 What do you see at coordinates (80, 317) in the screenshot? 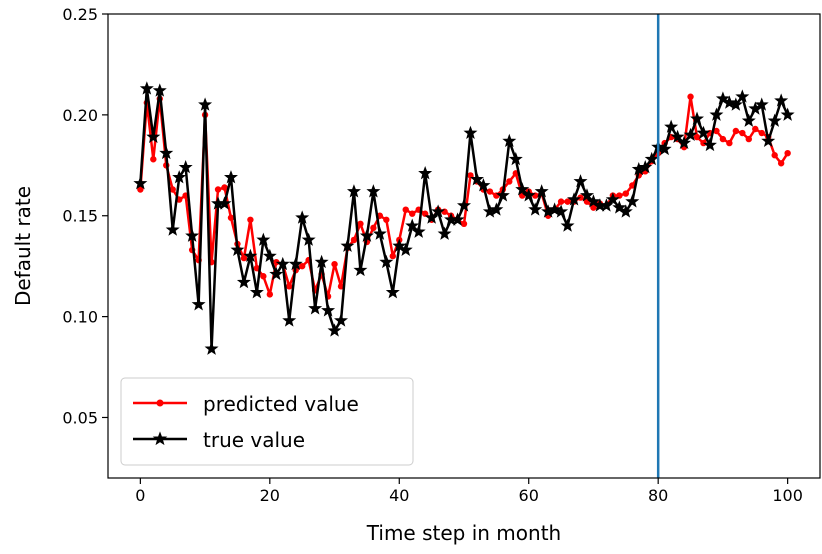
I see `y-tick-label: 0.10` at bounding box center [80, 317].